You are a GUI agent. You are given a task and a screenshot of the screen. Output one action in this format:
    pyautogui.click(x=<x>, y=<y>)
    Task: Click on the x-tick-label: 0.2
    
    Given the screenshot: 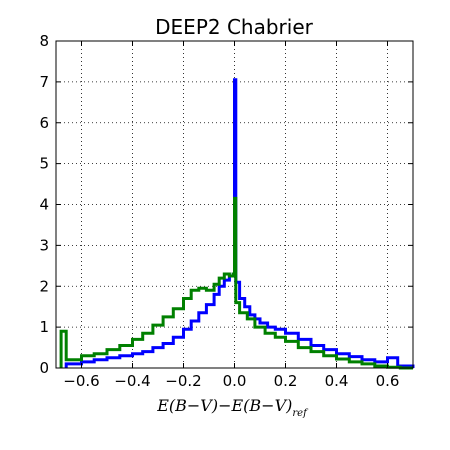 What is the action you would take?
    pyautogui.click(x=286, y=381)
    